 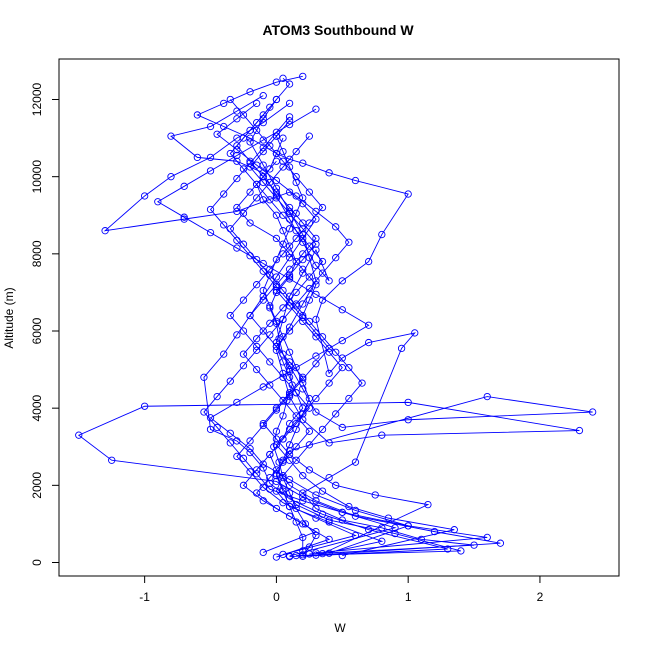 I want to click on y-tick-label: 10000, so click(x=37, y=177).